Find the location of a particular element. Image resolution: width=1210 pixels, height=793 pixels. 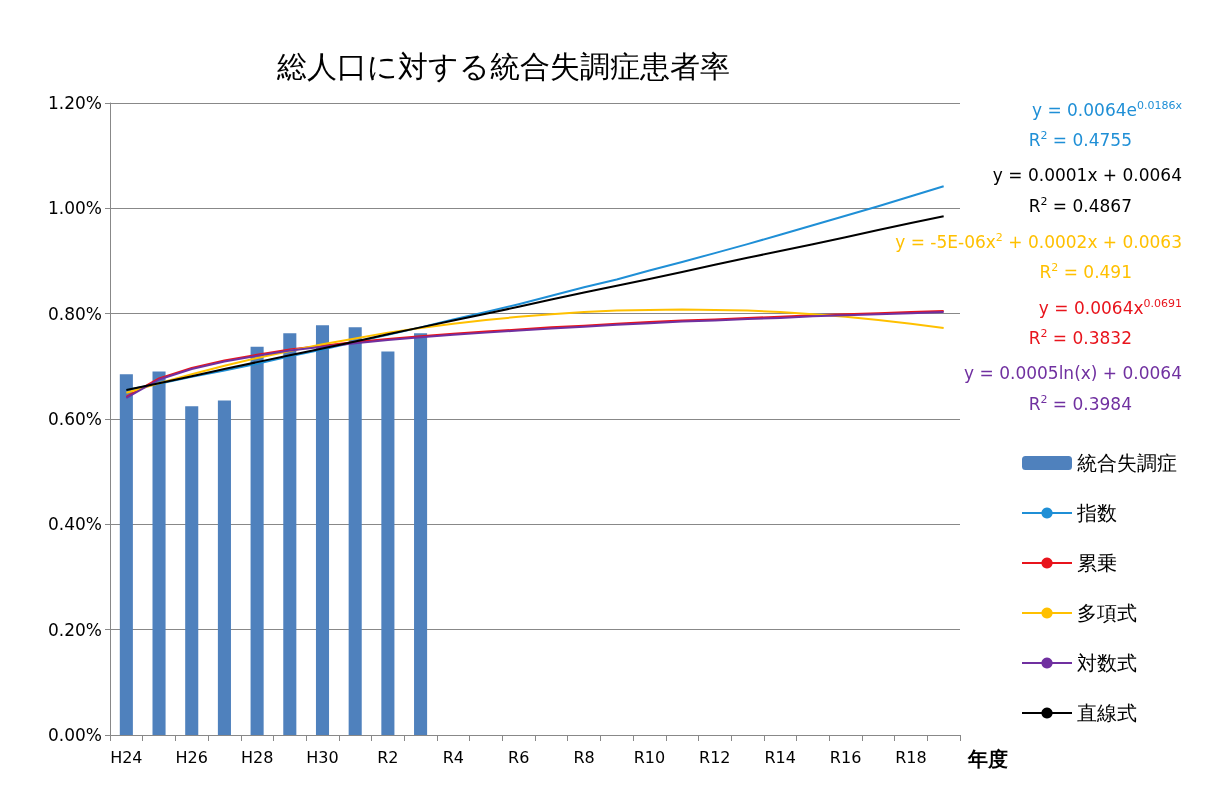

x-tick-label: R14 is located at coordinates (780, 757).